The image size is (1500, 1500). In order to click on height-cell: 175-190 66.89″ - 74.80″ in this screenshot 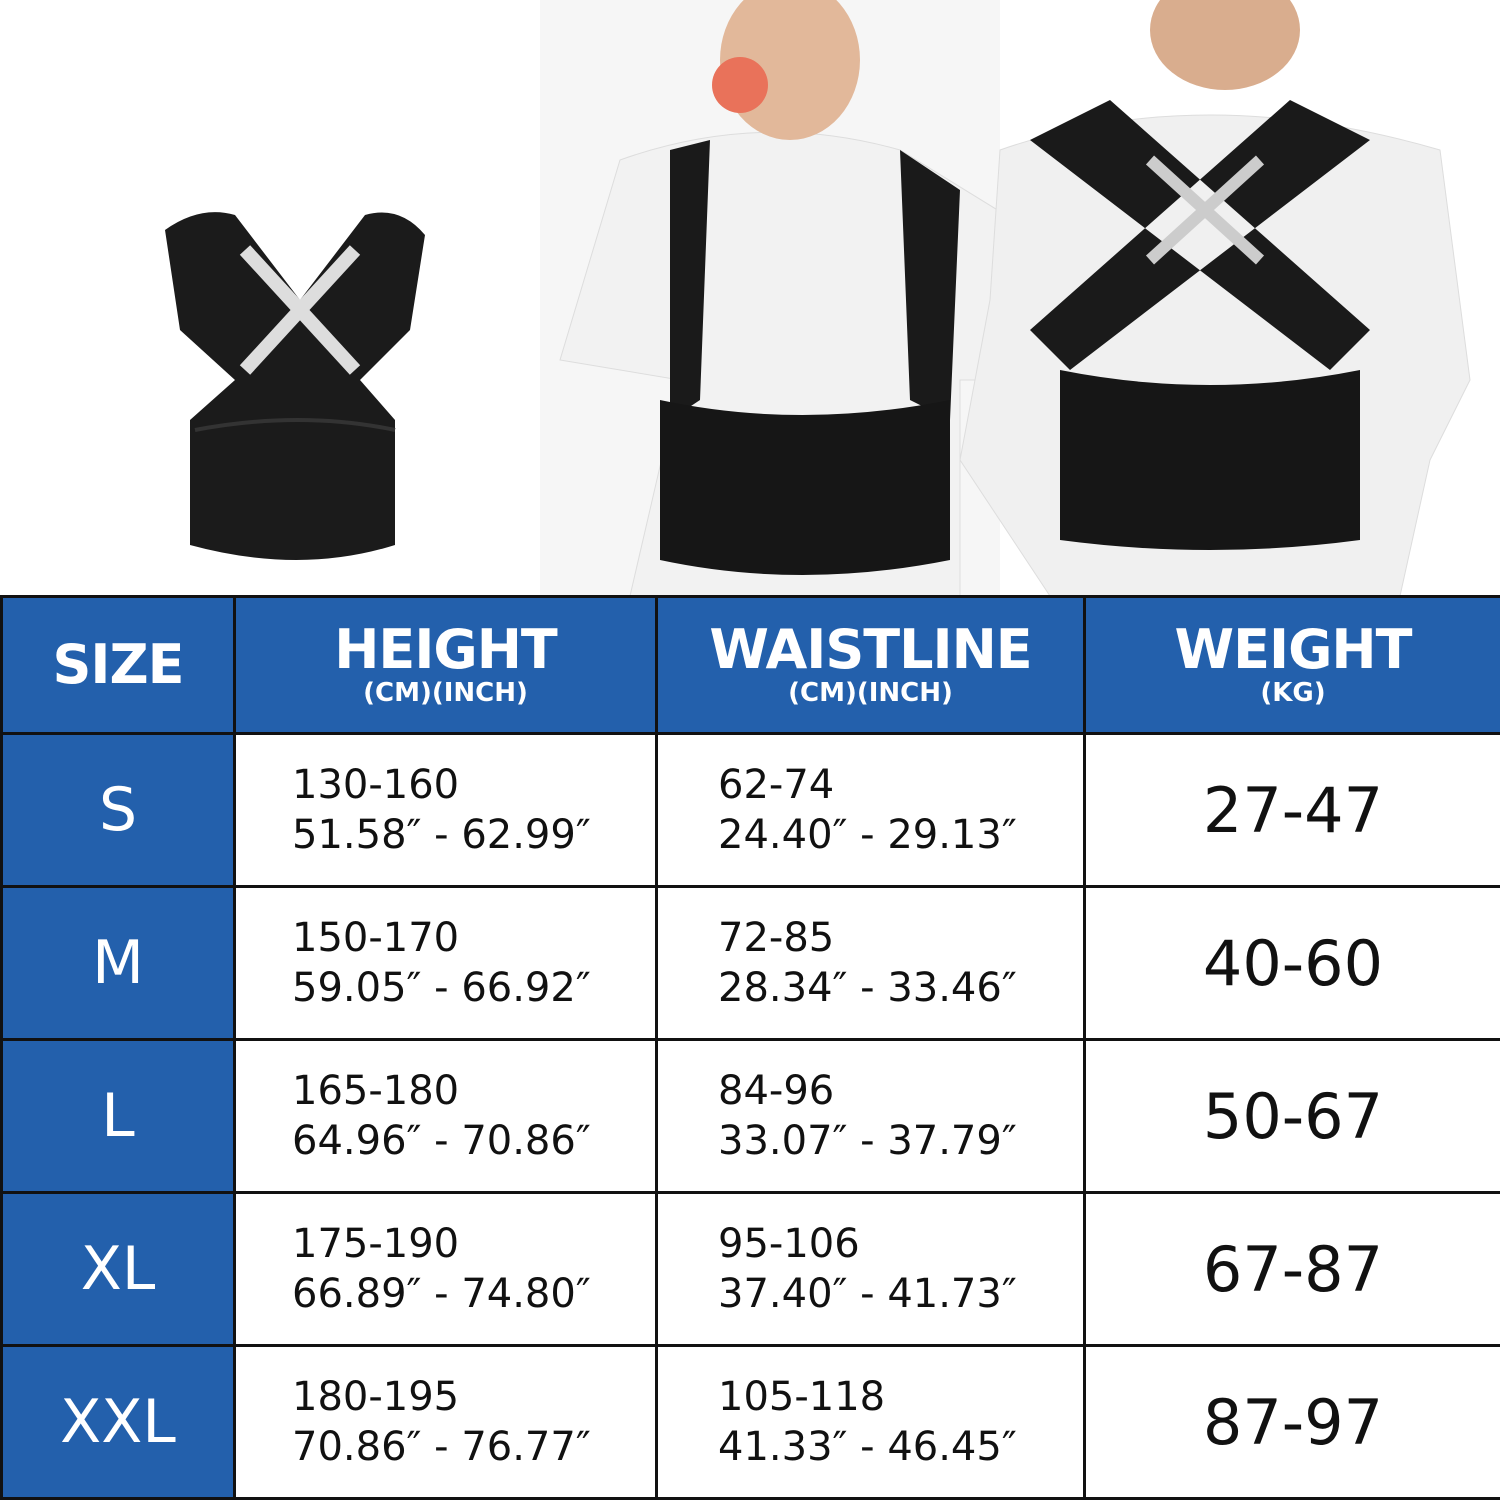, I will do `click(445, 1269)`.